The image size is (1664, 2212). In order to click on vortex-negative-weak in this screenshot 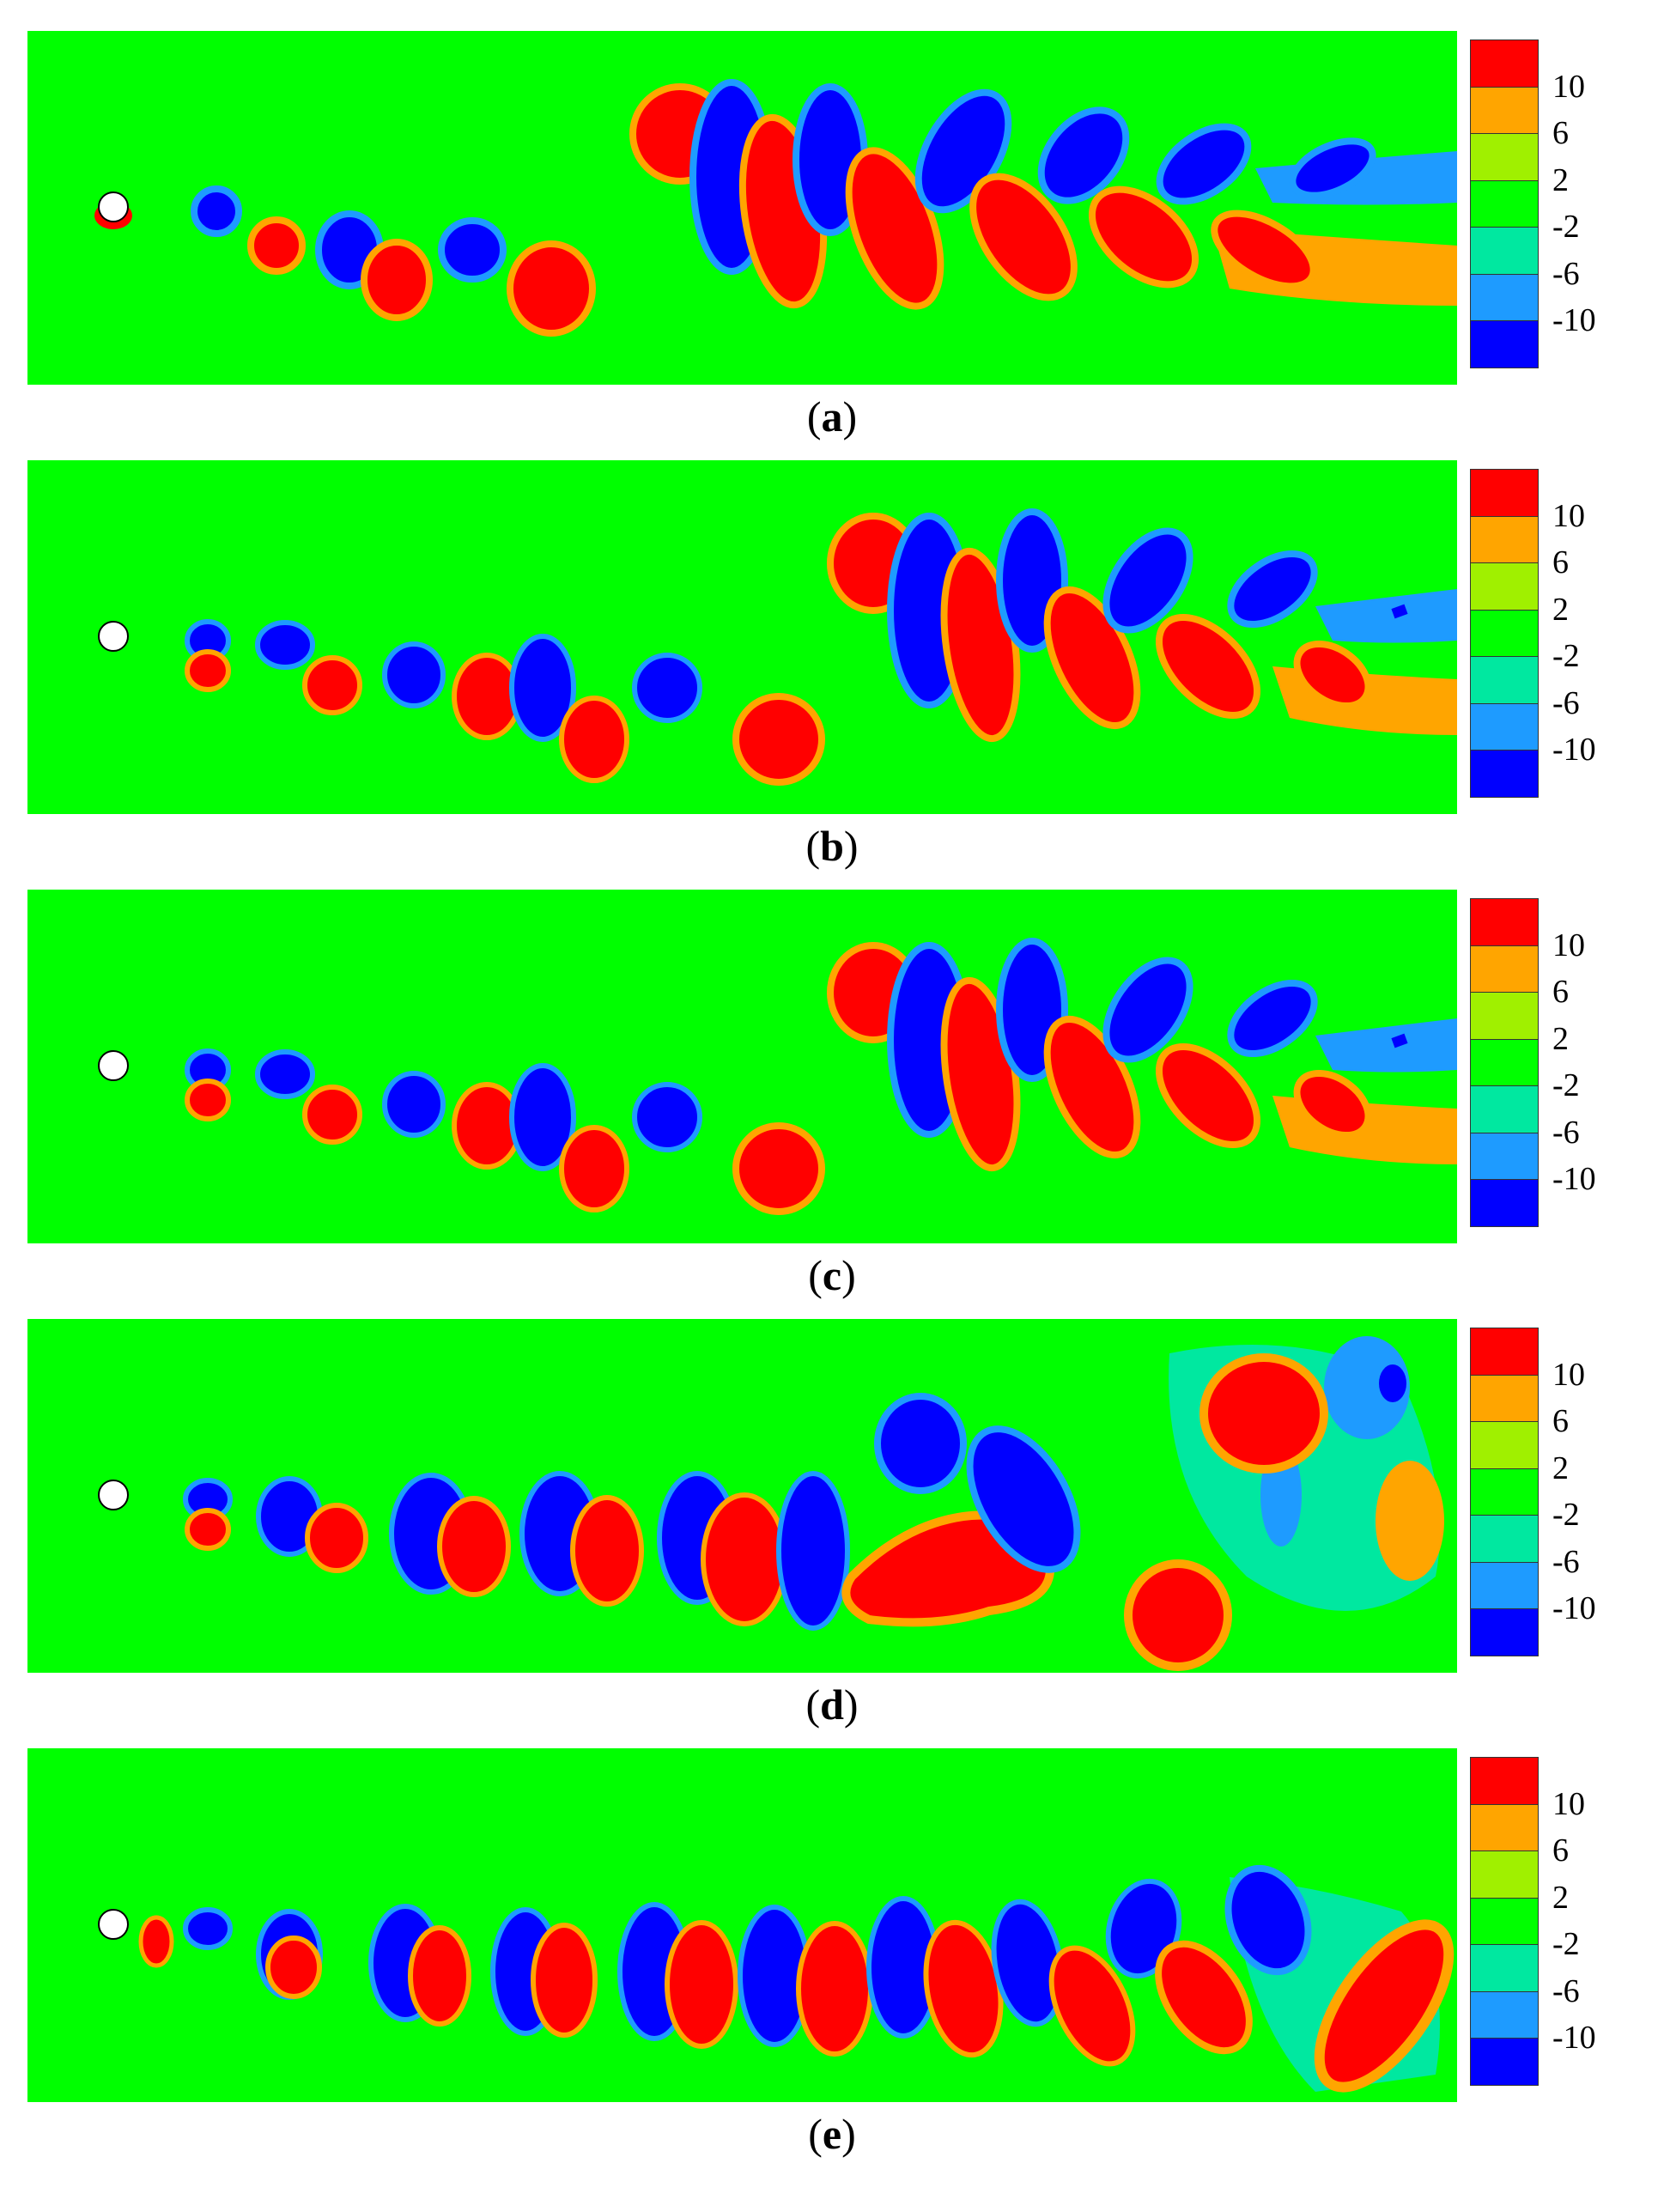, I will do `click(1367, 1388)`.